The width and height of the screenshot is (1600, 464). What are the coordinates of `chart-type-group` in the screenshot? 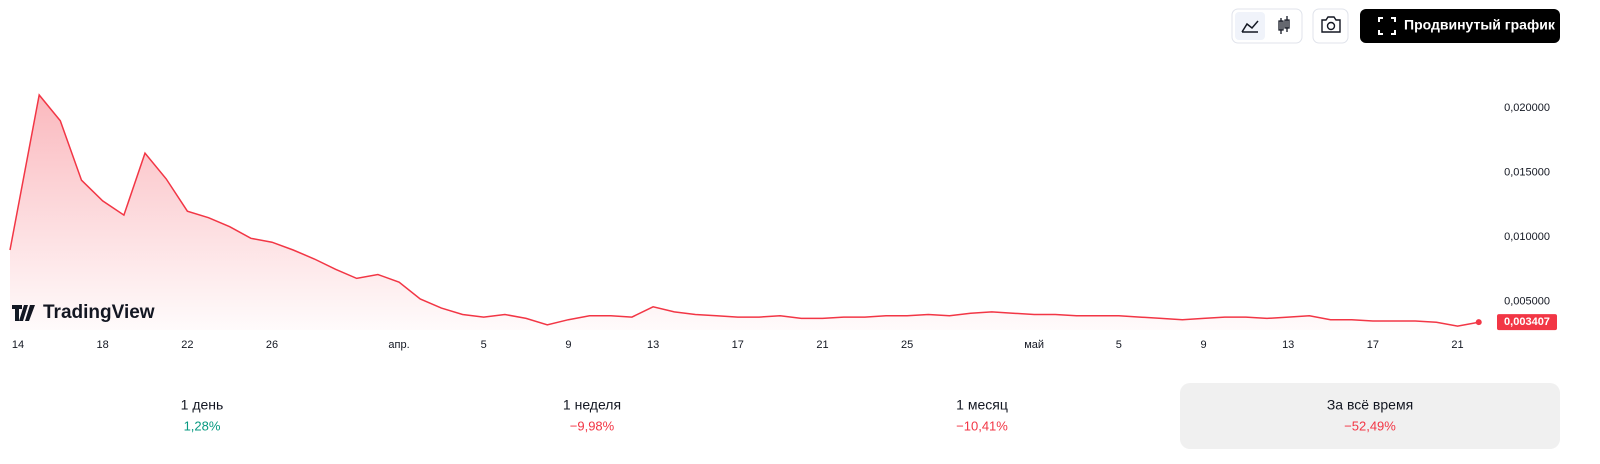 It's located at (1267, 26).